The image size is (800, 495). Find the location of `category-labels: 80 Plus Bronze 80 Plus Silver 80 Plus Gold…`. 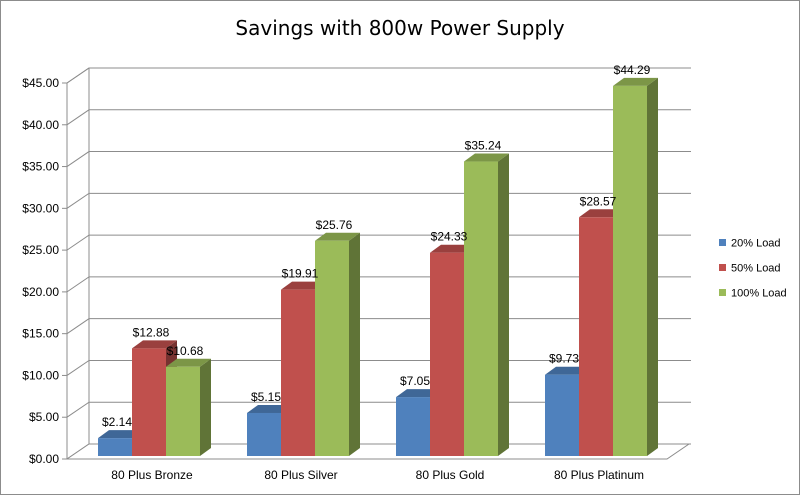

category-labels: 80 Plus Bronze 80 Plus Silver 80 Plus Gold… is located at coordinates (377, 475).